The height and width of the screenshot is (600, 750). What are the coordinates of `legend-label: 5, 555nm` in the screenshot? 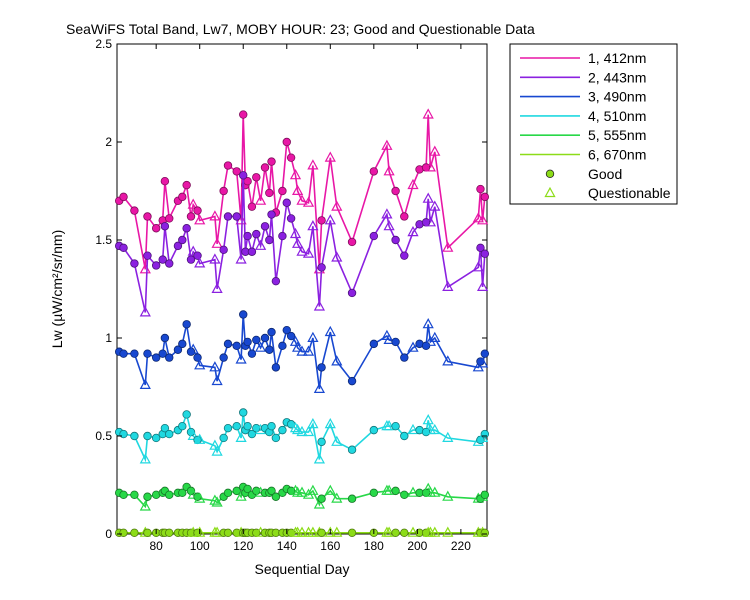 It's located at (617, 135).